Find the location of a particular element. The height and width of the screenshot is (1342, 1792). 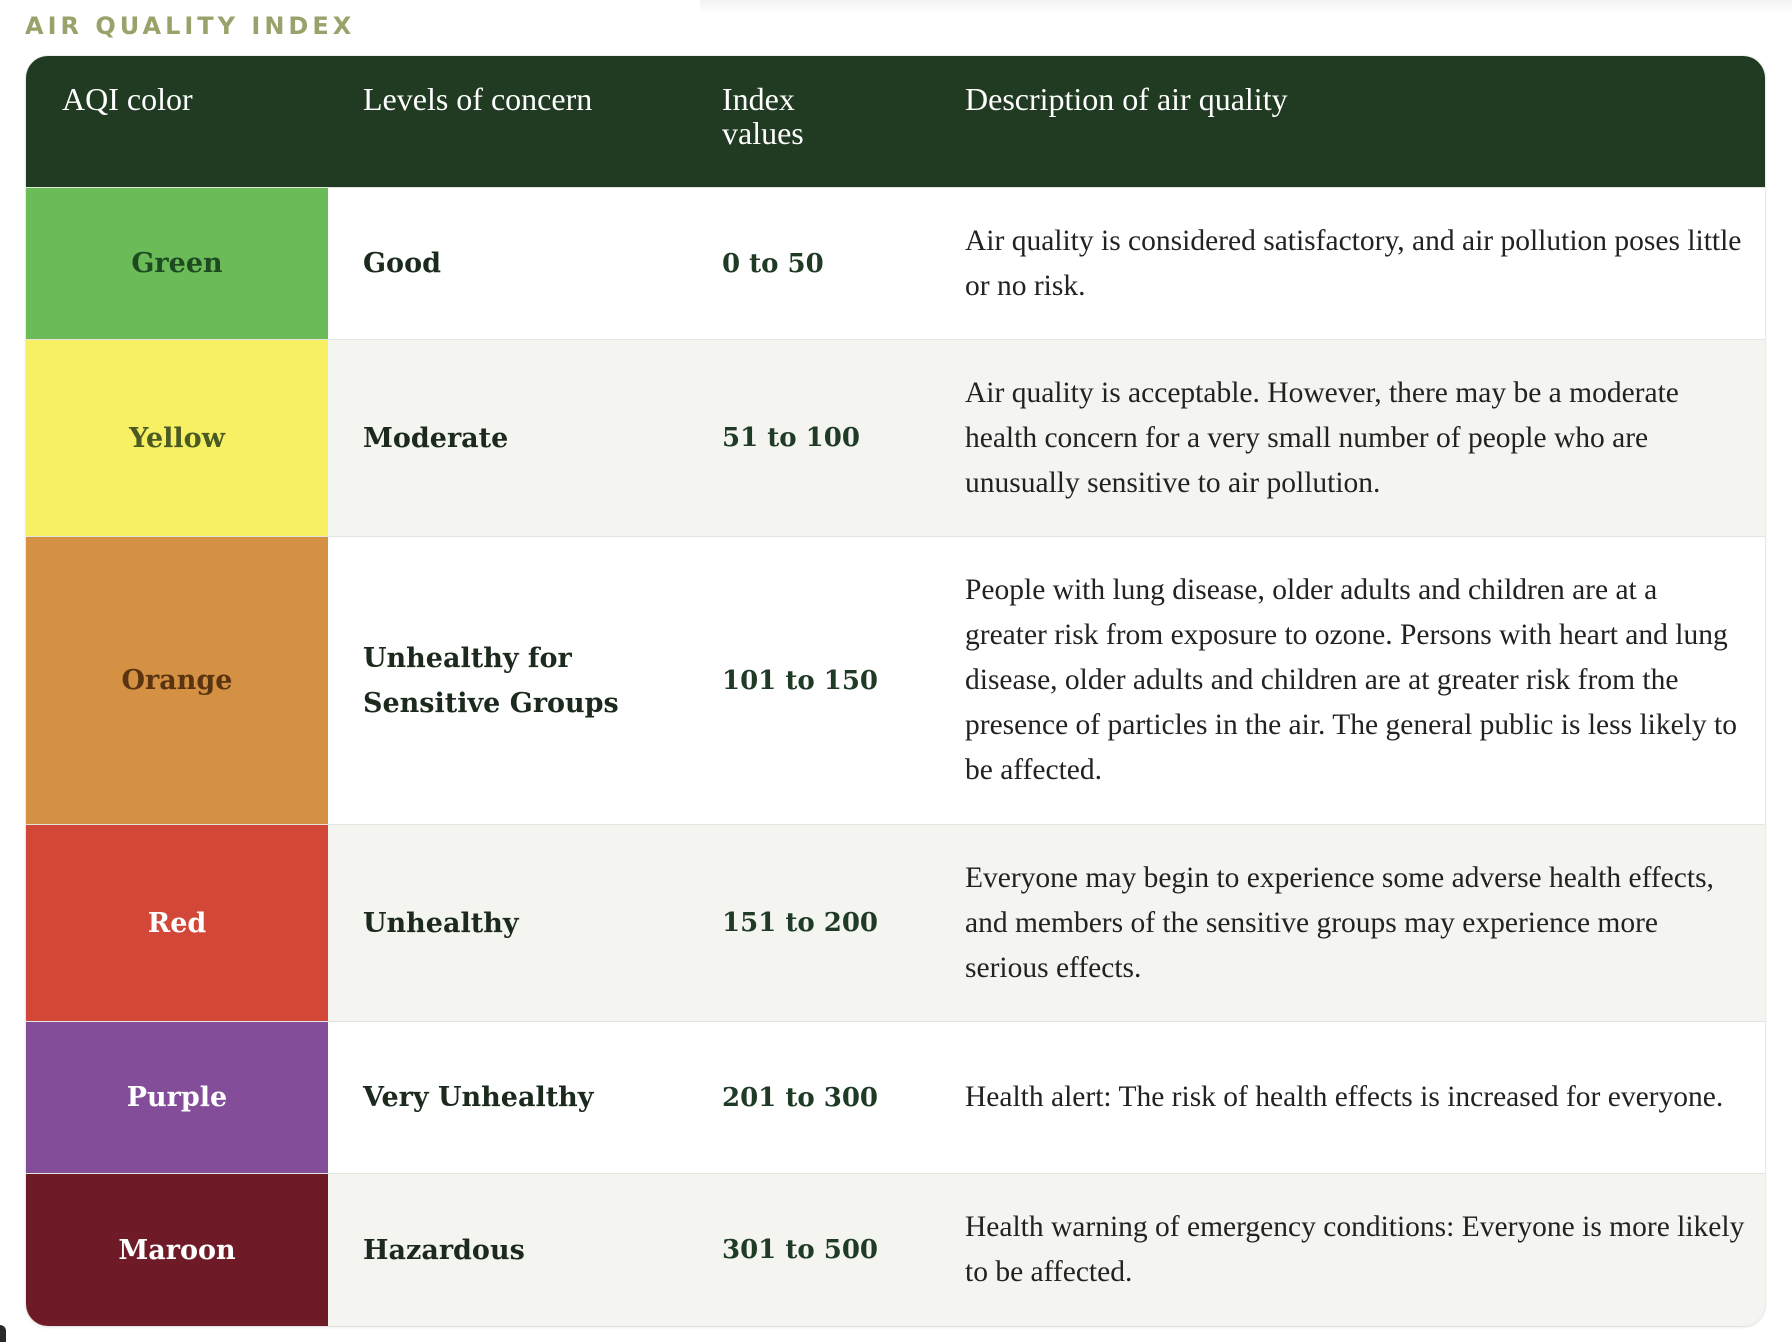

index-values: 51 to 100 is located at coordinates (832, 438).